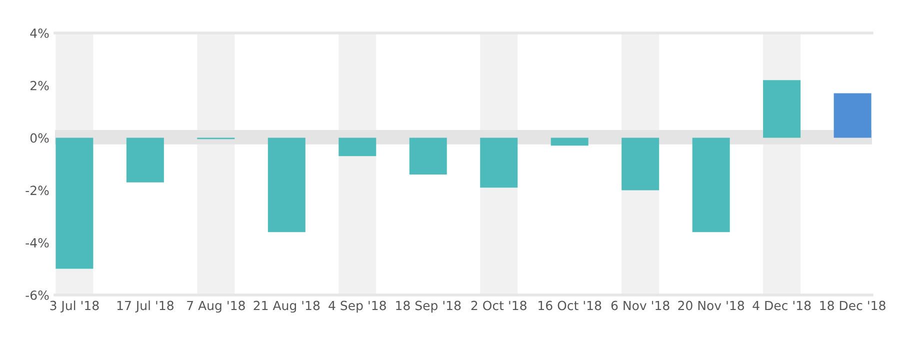 The height and width of the screenshot is (341, 900). Describe the element at coordinates (145, 306) in the screenshot. I see `x-tick-label: 17 Jul '18` at that location.